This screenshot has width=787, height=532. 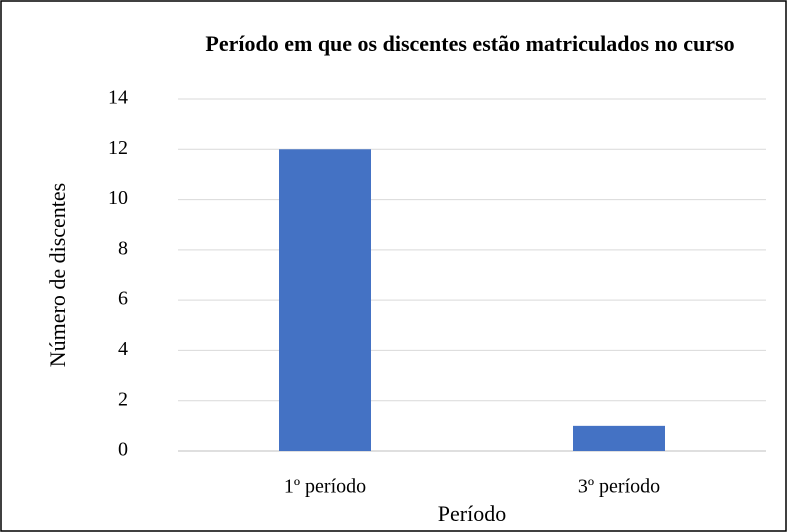 What do you see at coordinates (123, 299) in the screenshot?
I see `y-tick-label: 6` at bounding box center [123, 299].